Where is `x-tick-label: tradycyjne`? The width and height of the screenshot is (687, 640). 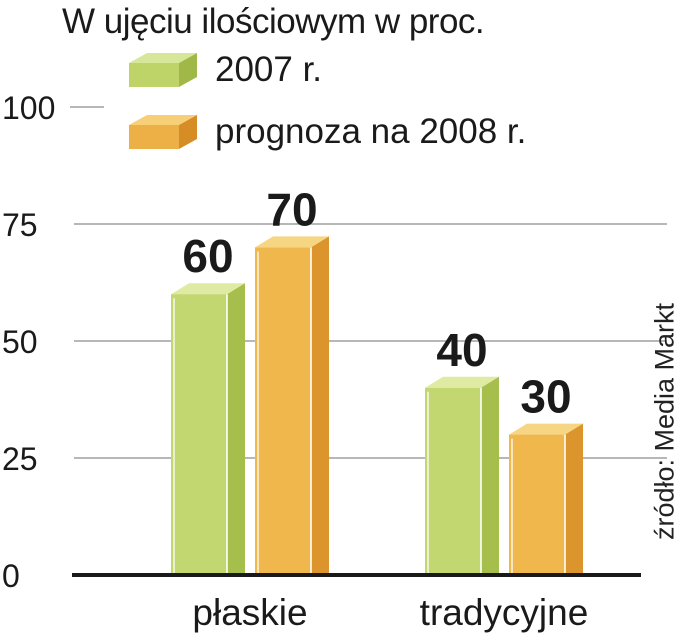
x-tick-label: tradycyjne is located at coordinates (504, 612).